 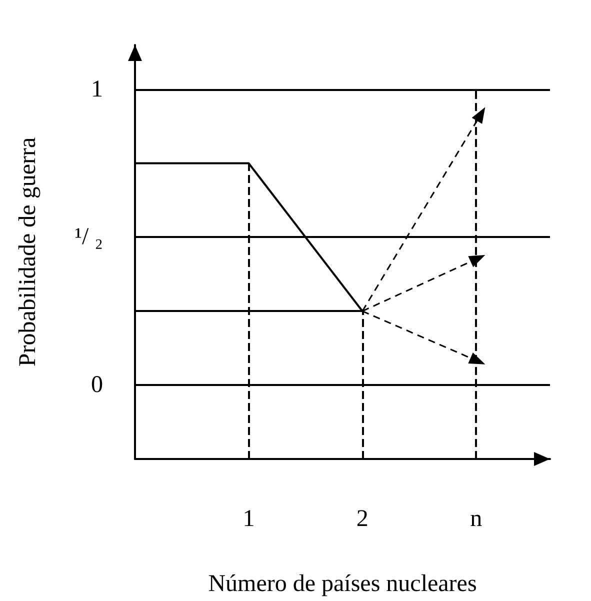 I want to click on x-axis-title: Número de países nucleares, so click(x=342, y=584).